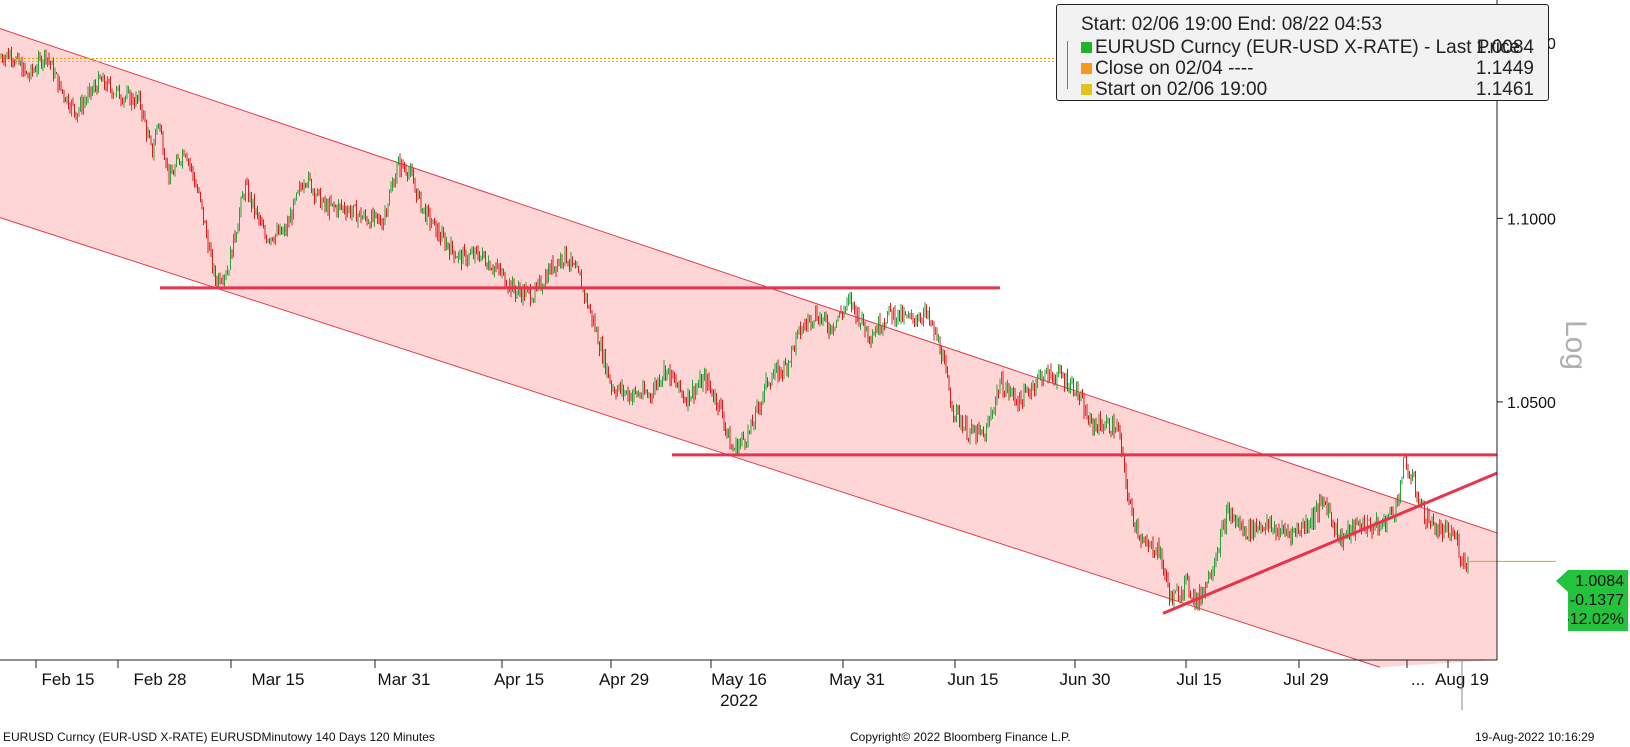  Describe the element at coordinates (960, 737) in the screenshot. I see `footer-copyright: Copyright© 2022 Bloomberg Finance L.P.` at that location.